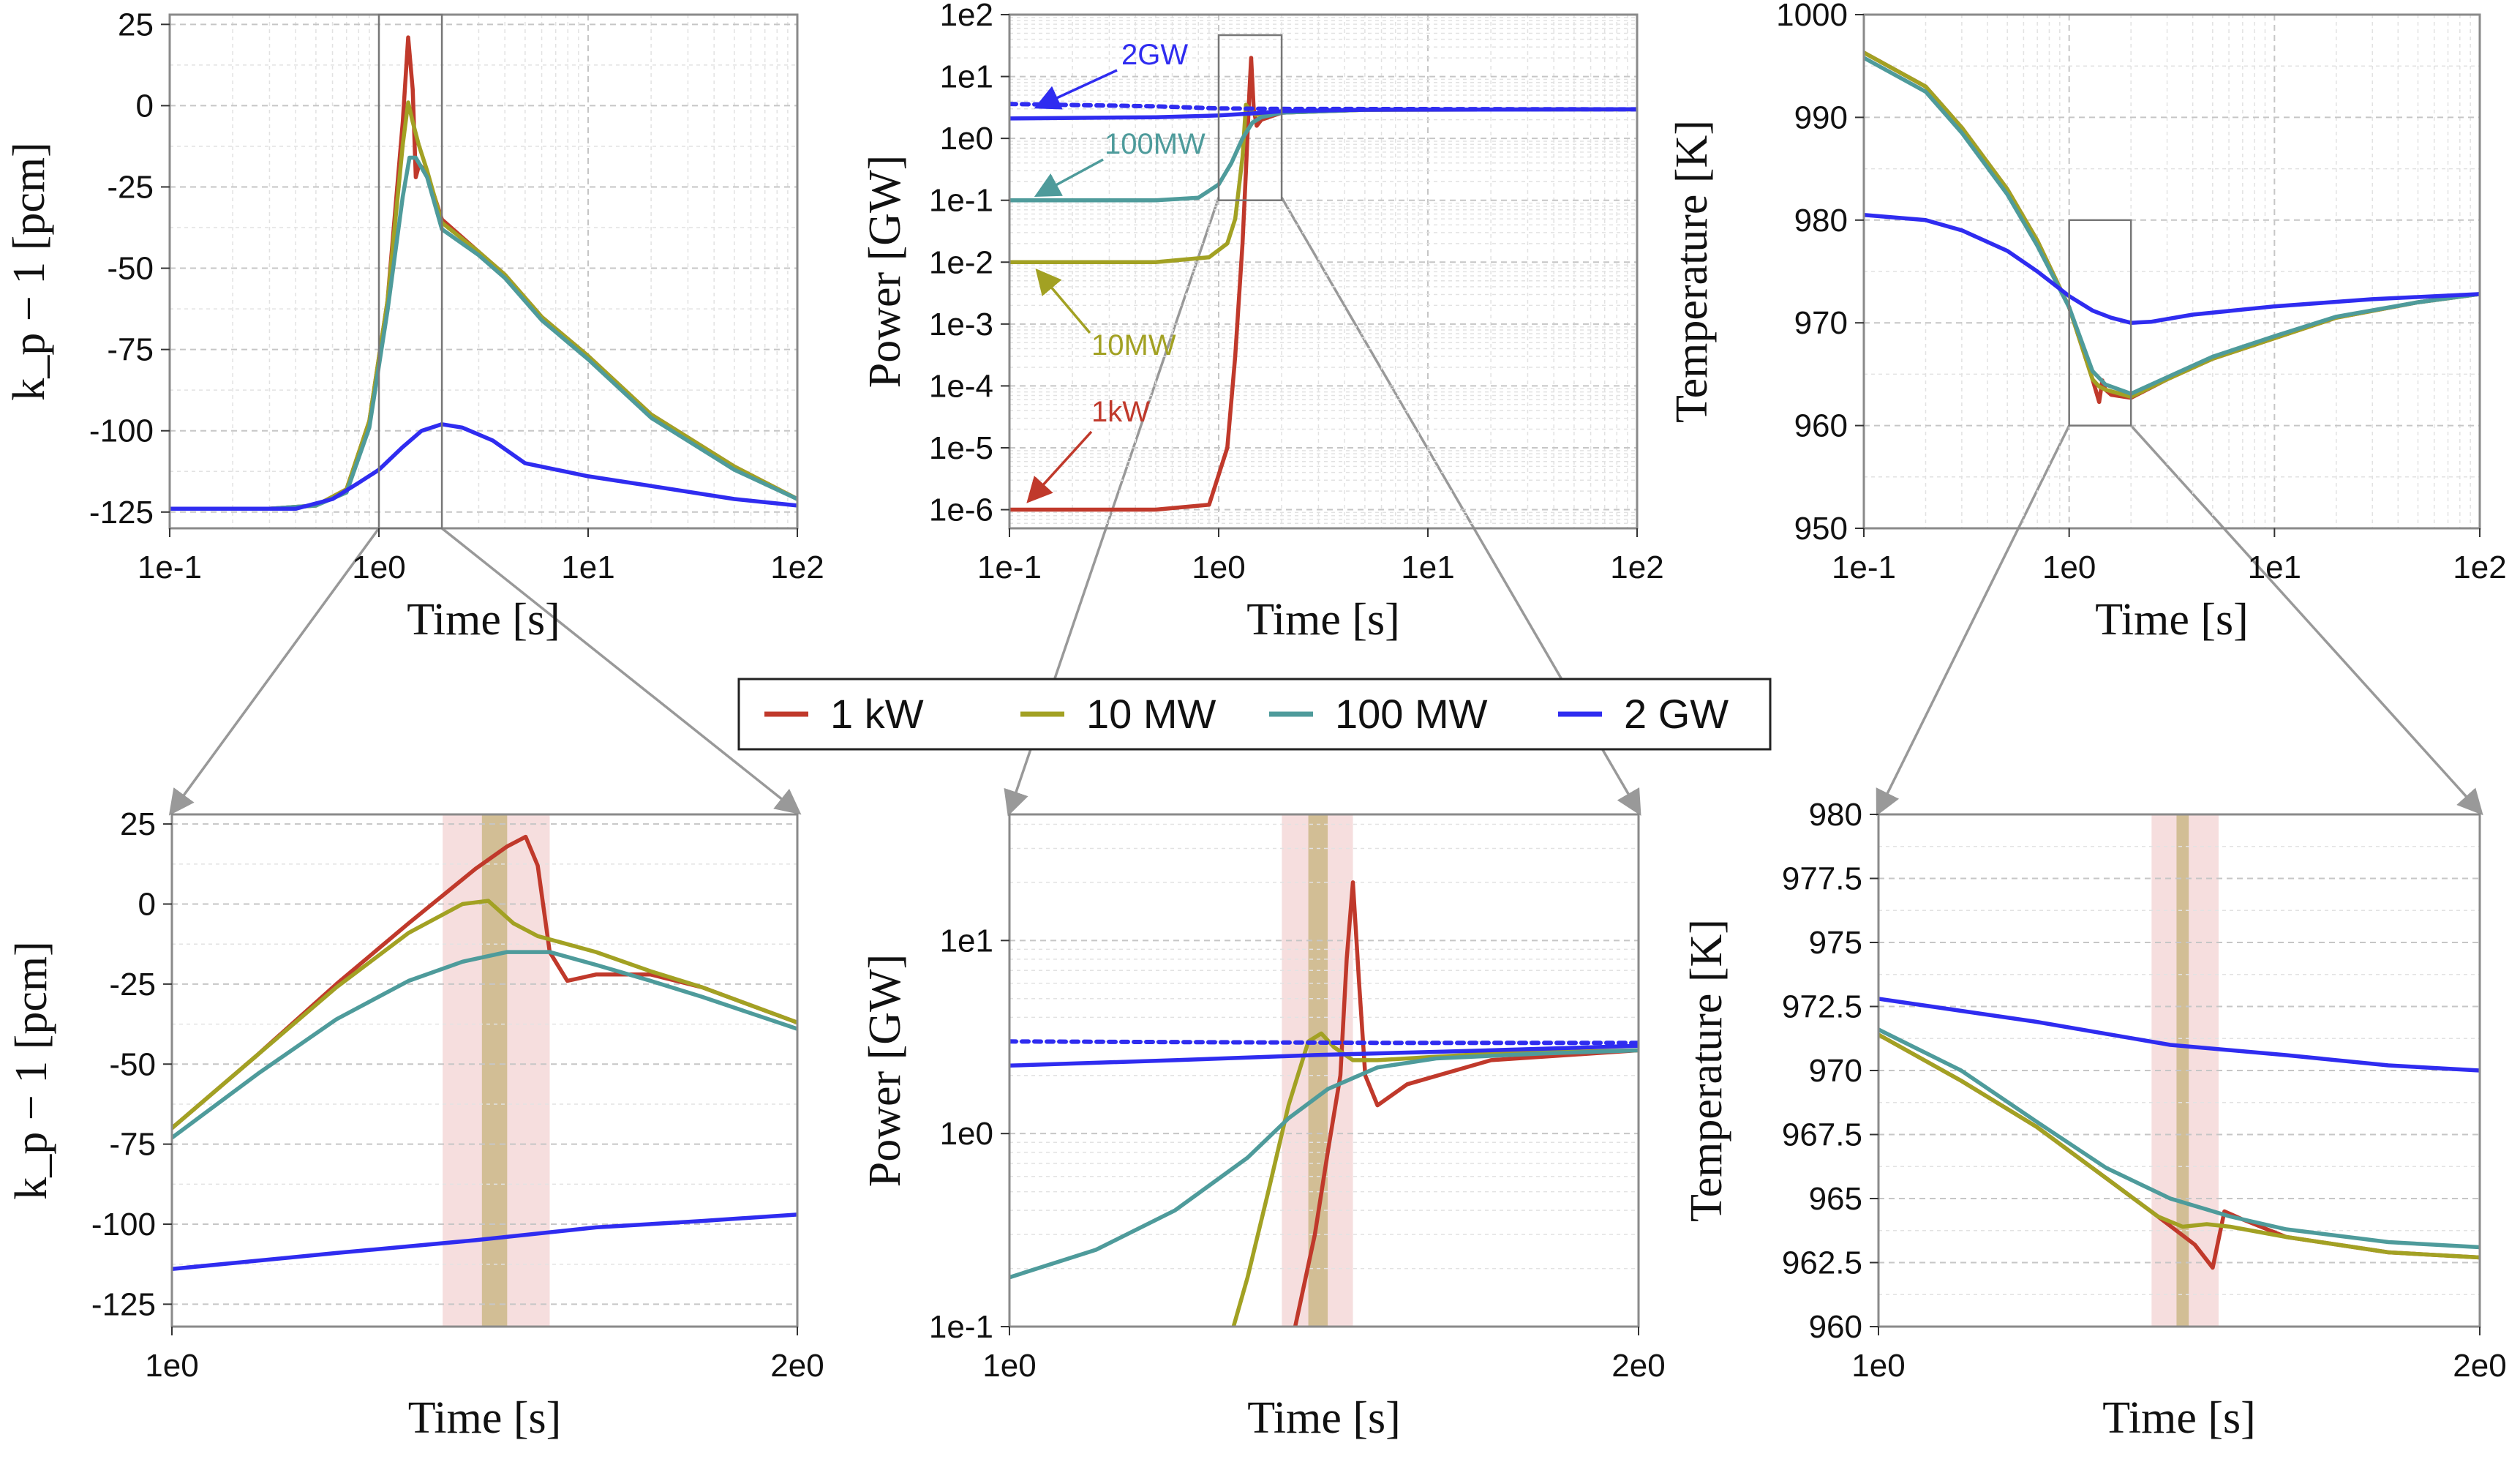 This screenshot has width=2520, height=1481. I want to click on y-tick-label: 972.5, so click(1822, 1007).